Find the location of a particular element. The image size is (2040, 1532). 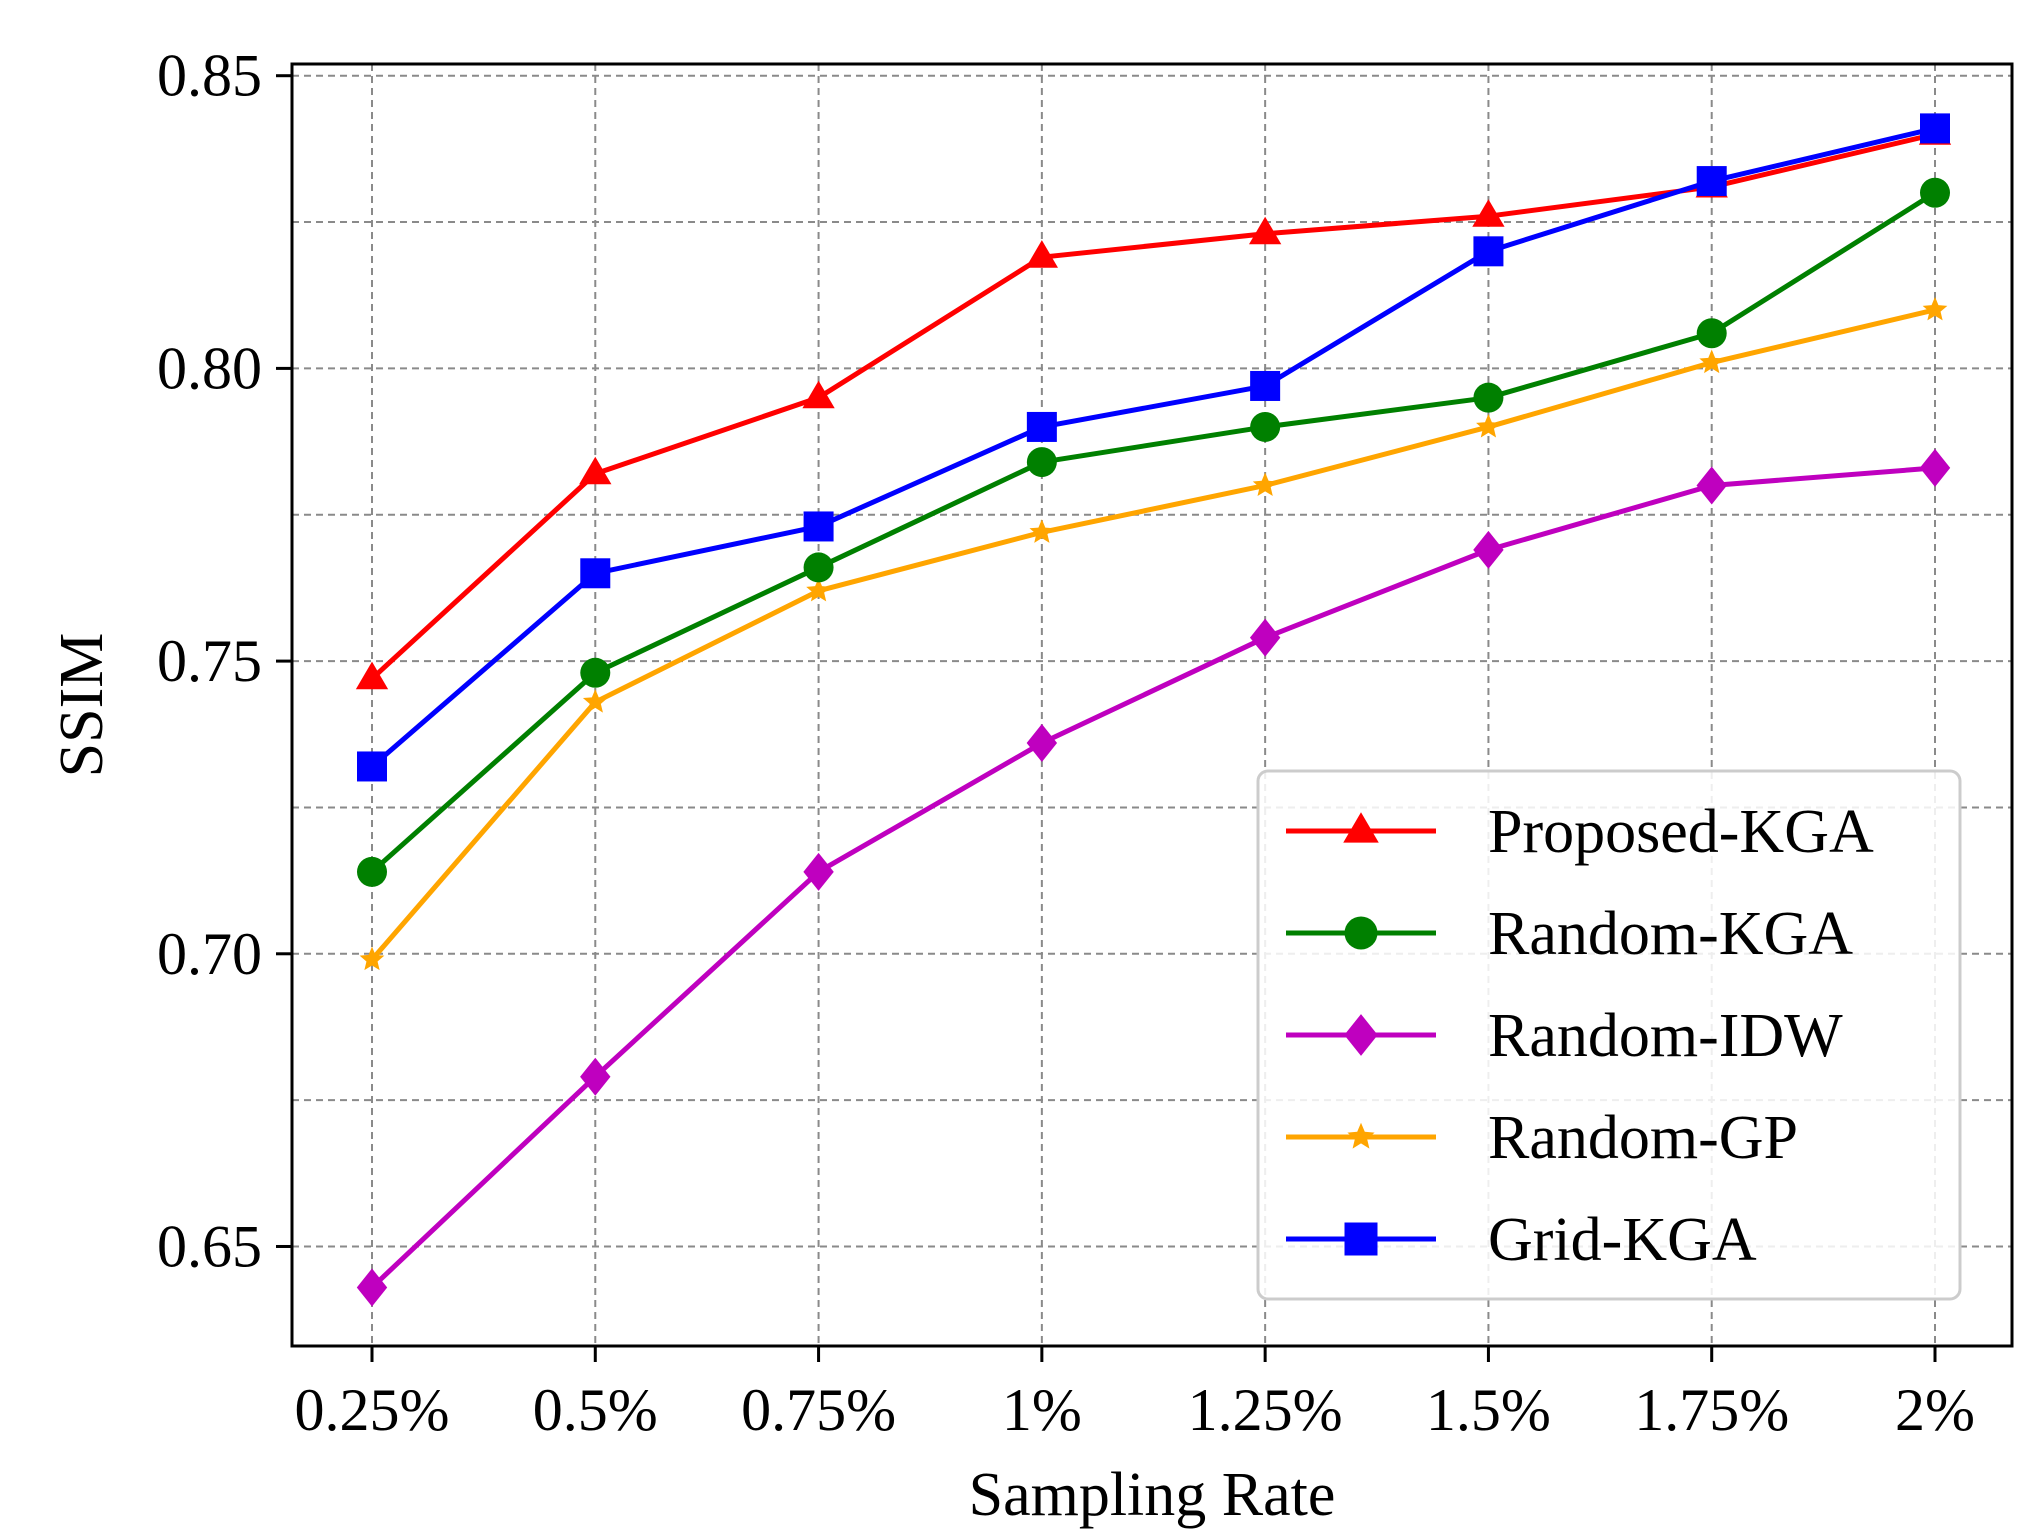

x-tick-label: 1.75% is located at coordinates (1711, 1410).